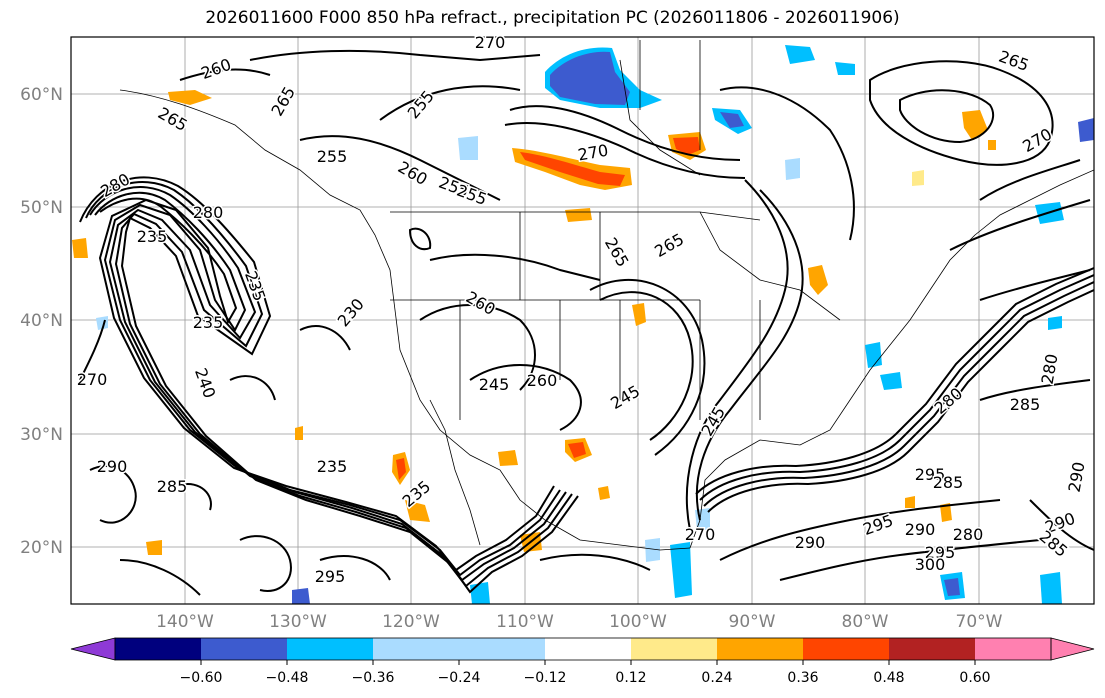 This screenshot has height=698, width=1105. Describe the element at coordinates (298, 622) in the screenshot. I see `lon-label: 130°W` at that location.